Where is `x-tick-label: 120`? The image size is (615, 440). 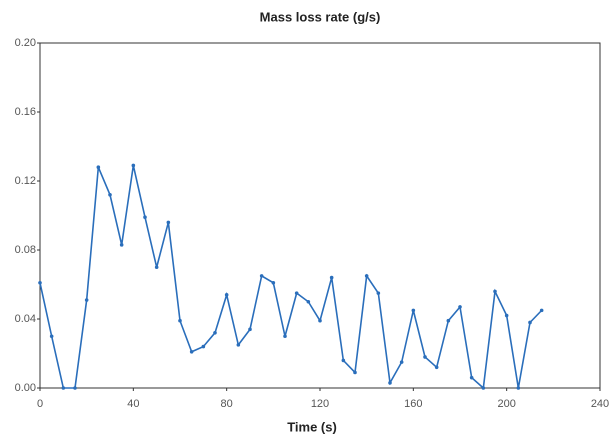
x-tick-label: 120 is located at coordinates (320, 404).